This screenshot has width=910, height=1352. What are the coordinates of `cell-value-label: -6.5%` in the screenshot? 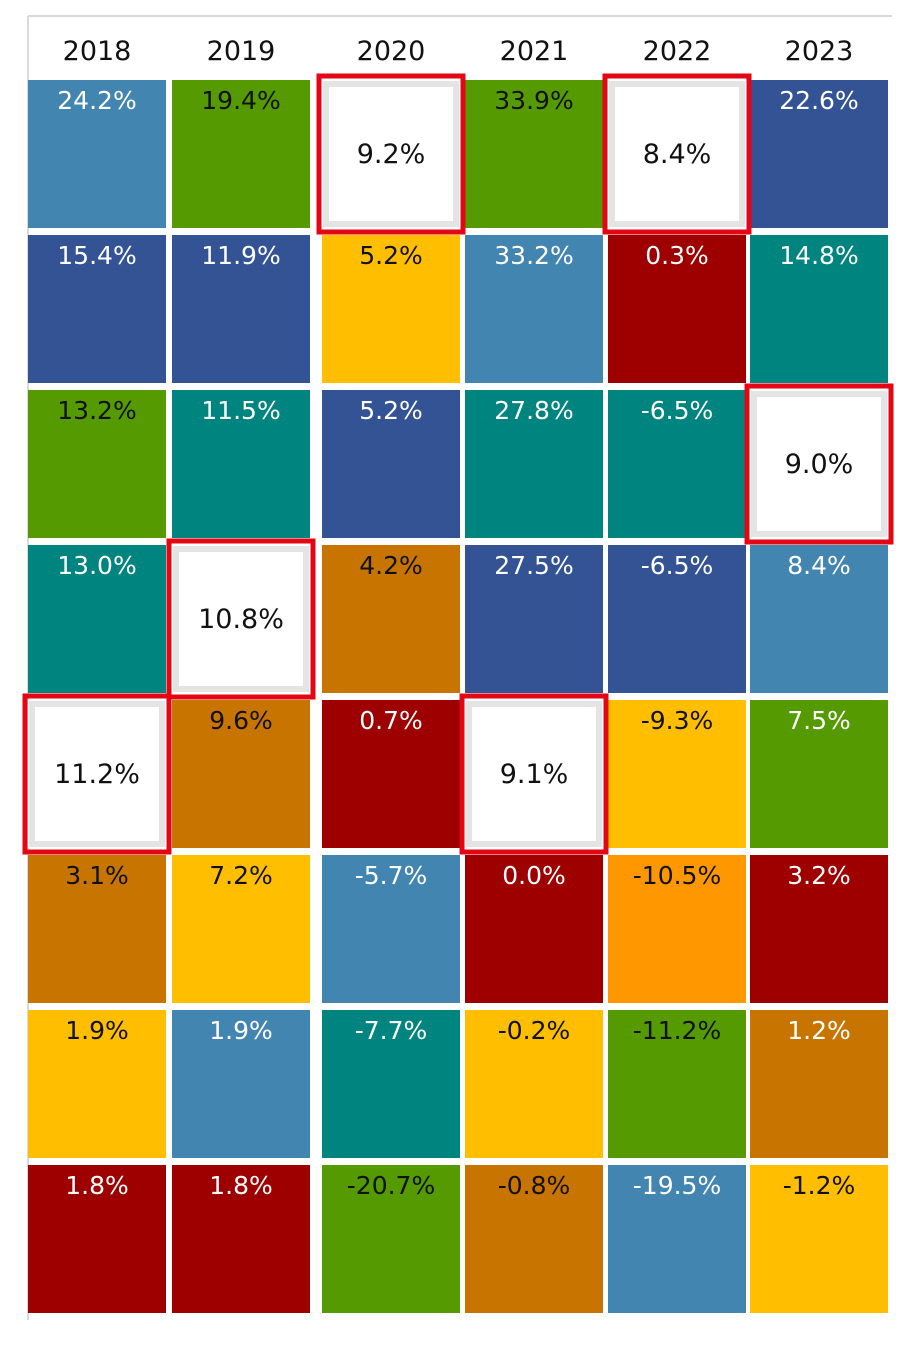 It's located at (677, 410).